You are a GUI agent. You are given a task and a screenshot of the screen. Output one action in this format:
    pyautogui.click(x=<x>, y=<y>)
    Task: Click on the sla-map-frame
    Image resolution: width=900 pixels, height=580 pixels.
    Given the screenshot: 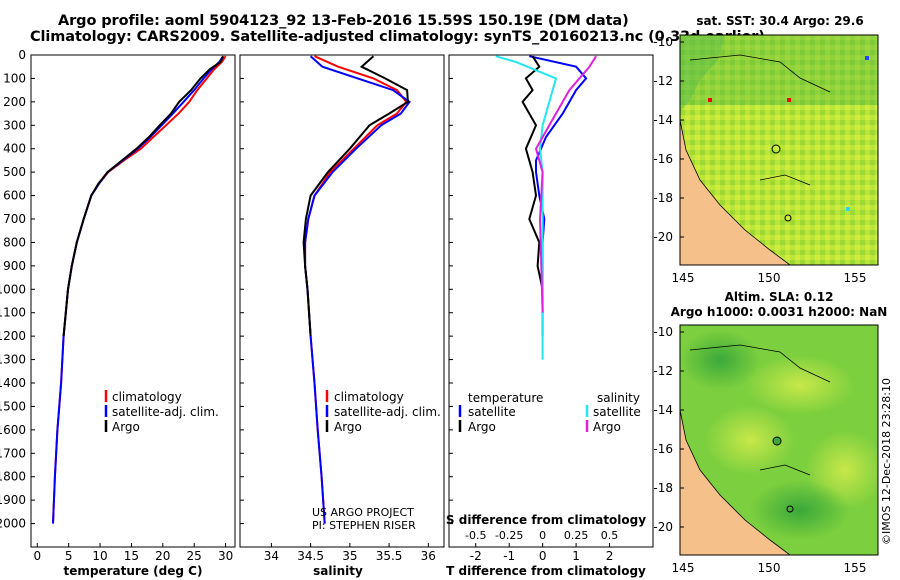 What is the action you would take?
    pyautogui.click(x=779, y=440)
    